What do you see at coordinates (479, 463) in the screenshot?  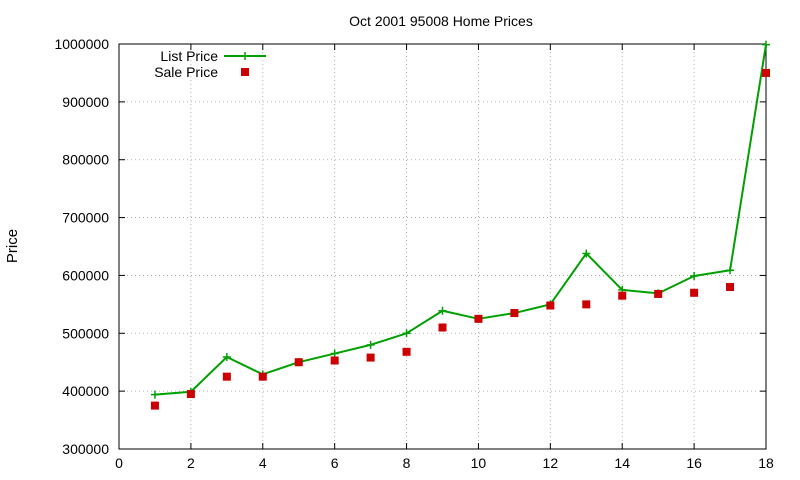 I see `x-tick-label: 10` at bounding box center [479, 463].